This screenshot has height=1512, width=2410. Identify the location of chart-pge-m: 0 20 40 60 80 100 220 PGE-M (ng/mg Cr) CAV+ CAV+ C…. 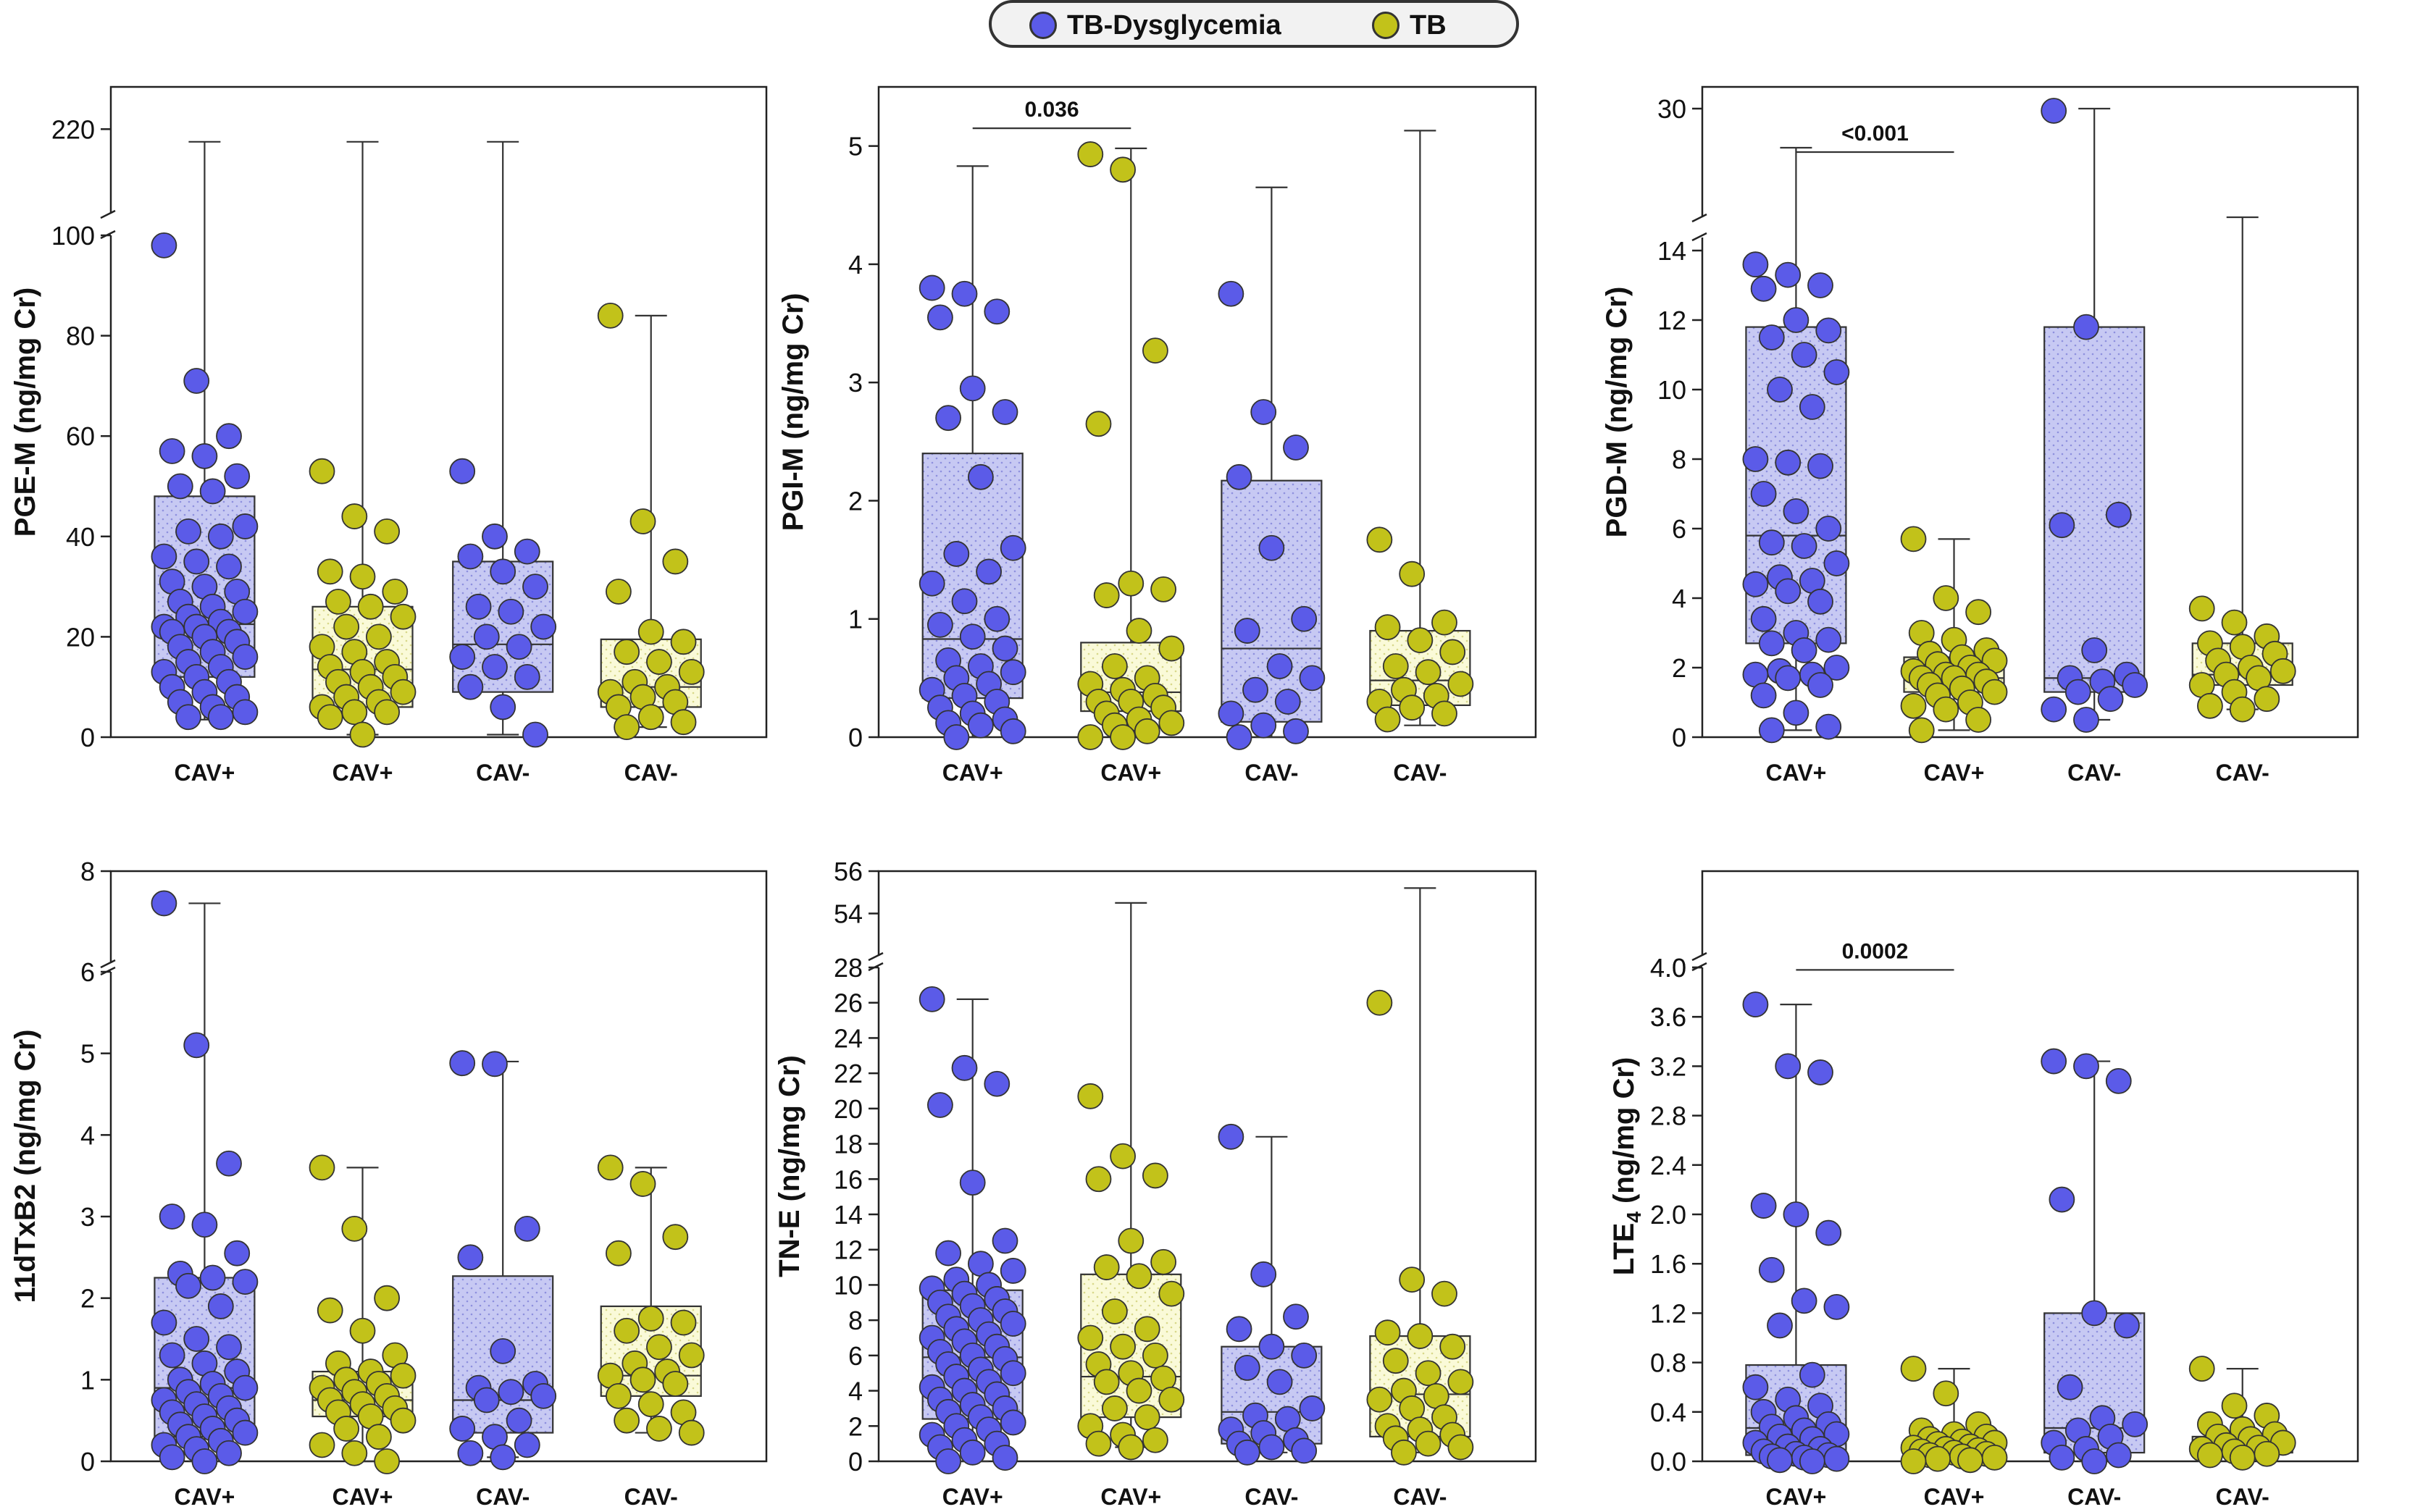
(389, 435).